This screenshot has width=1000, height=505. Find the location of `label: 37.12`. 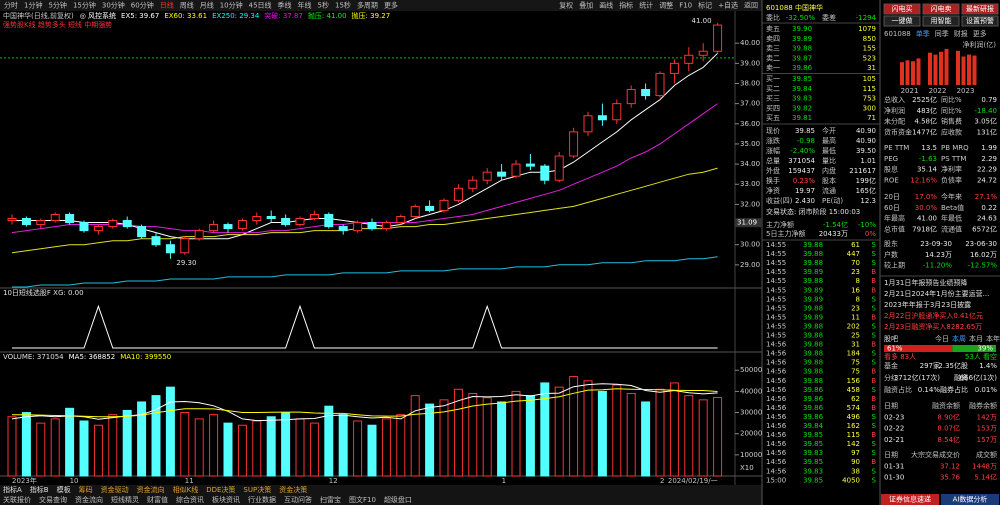

label: 37.12 is located at coordinates (950, 466).